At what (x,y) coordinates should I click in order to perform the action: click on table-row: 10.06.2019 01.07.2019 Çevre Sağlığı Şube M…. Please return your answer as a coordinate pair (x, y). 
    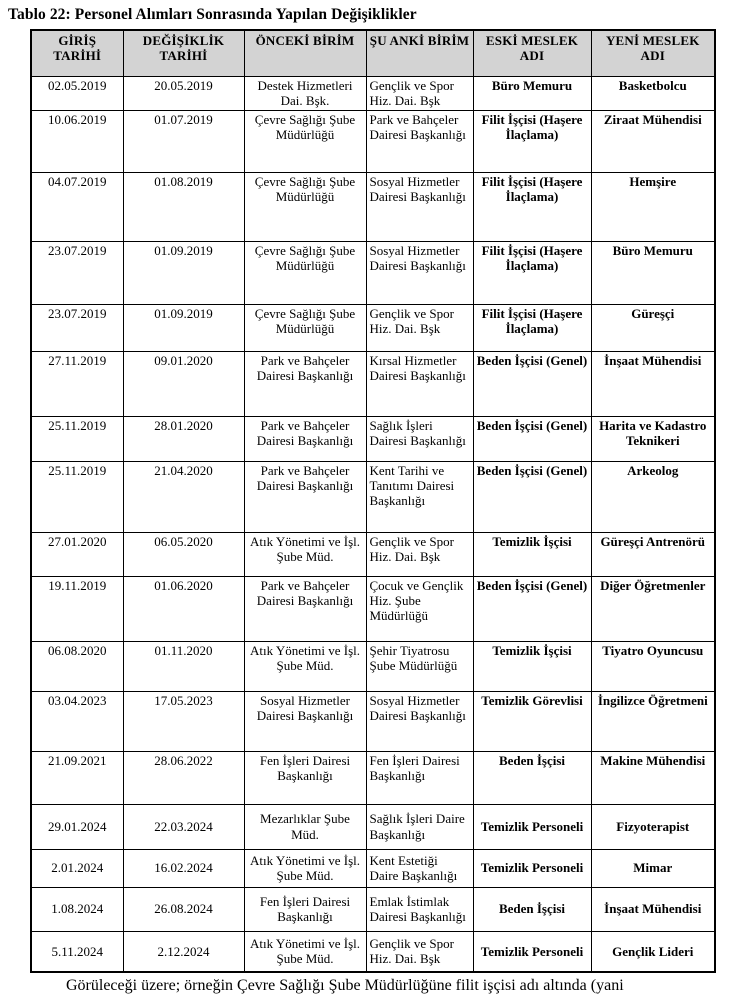
    Looking at the image, I should click on (373, 141).